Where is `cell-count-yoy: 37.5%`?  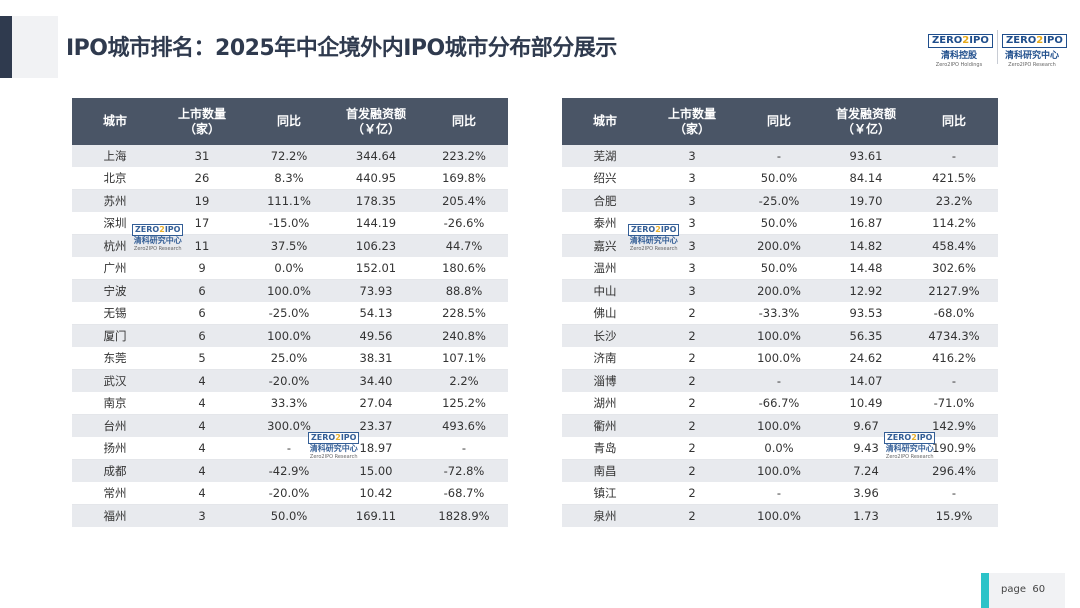
cell-count-yoy: 37.5% is located at coordinates (289, 246).